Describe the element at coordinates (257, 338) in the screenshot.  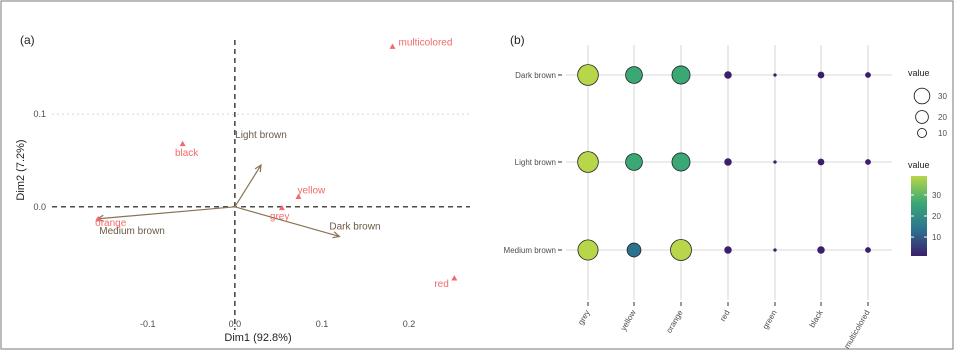
I see `pca-x-axis-title: Dim1 (92.8%)` at that location.